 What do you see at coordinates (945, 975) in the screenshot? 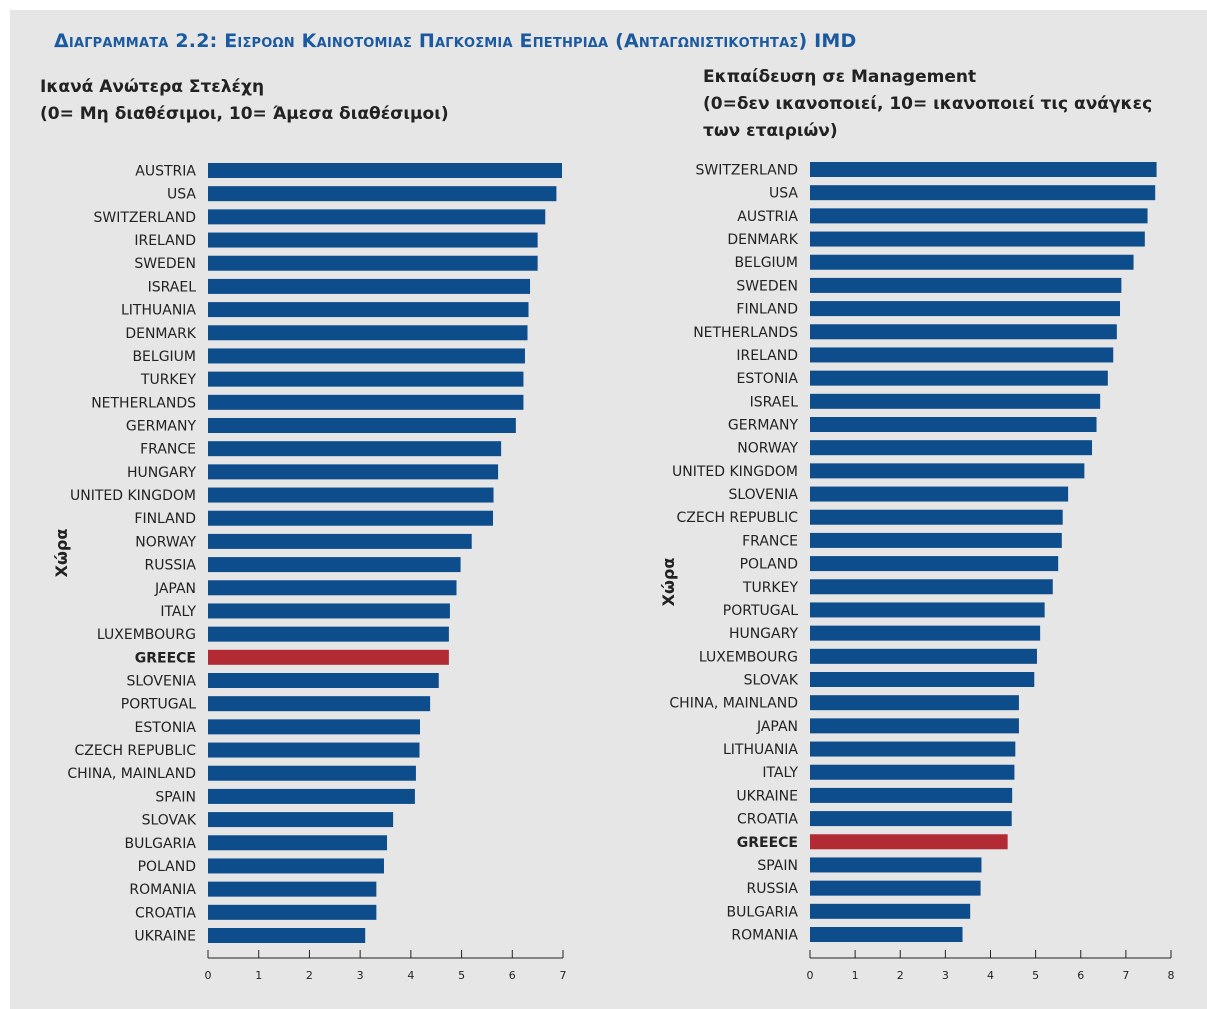
I see `x-tick-label: 3` at bounding box center [945, 975].